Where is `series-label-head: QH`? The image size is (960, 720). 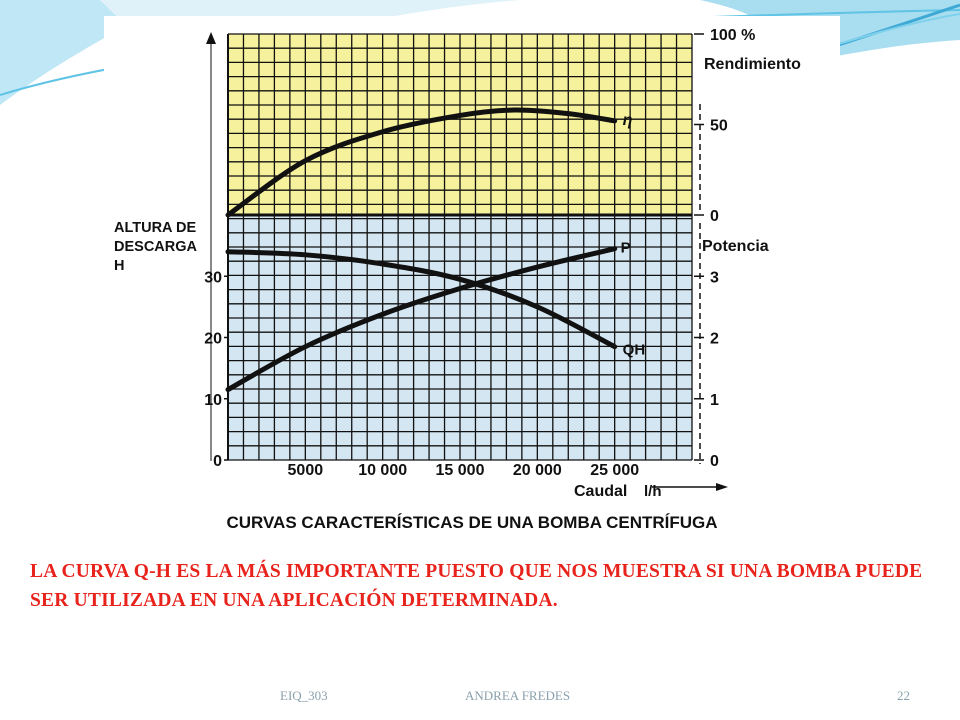 series-label-head: QH is located at coordinates (634, 350).